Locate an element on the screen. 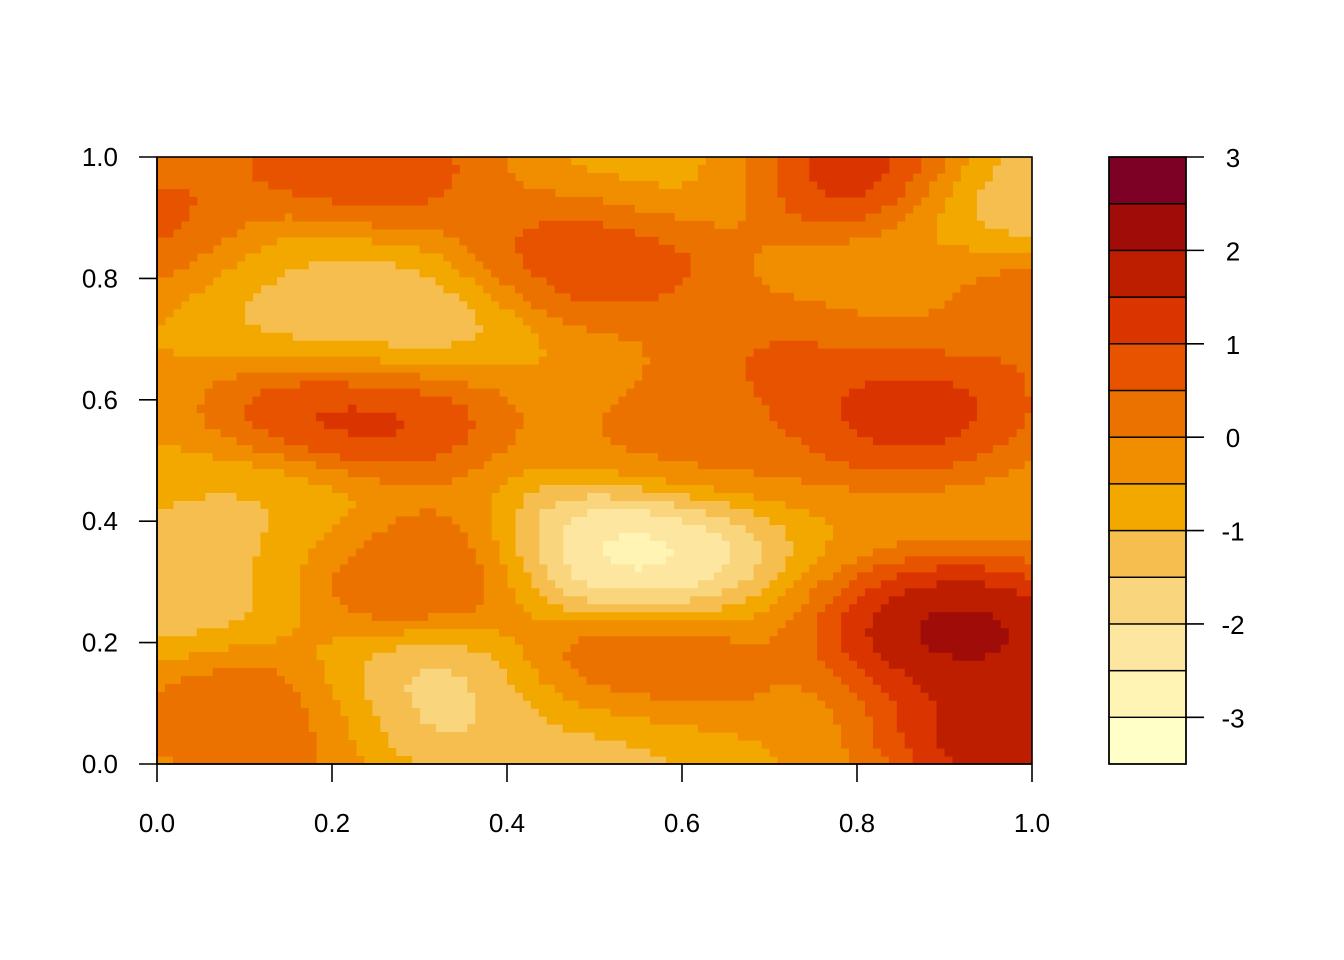 This screenshot has height=960, width=1344. colorbar-tick-label: 3 is located at coordinates (1233, 158).